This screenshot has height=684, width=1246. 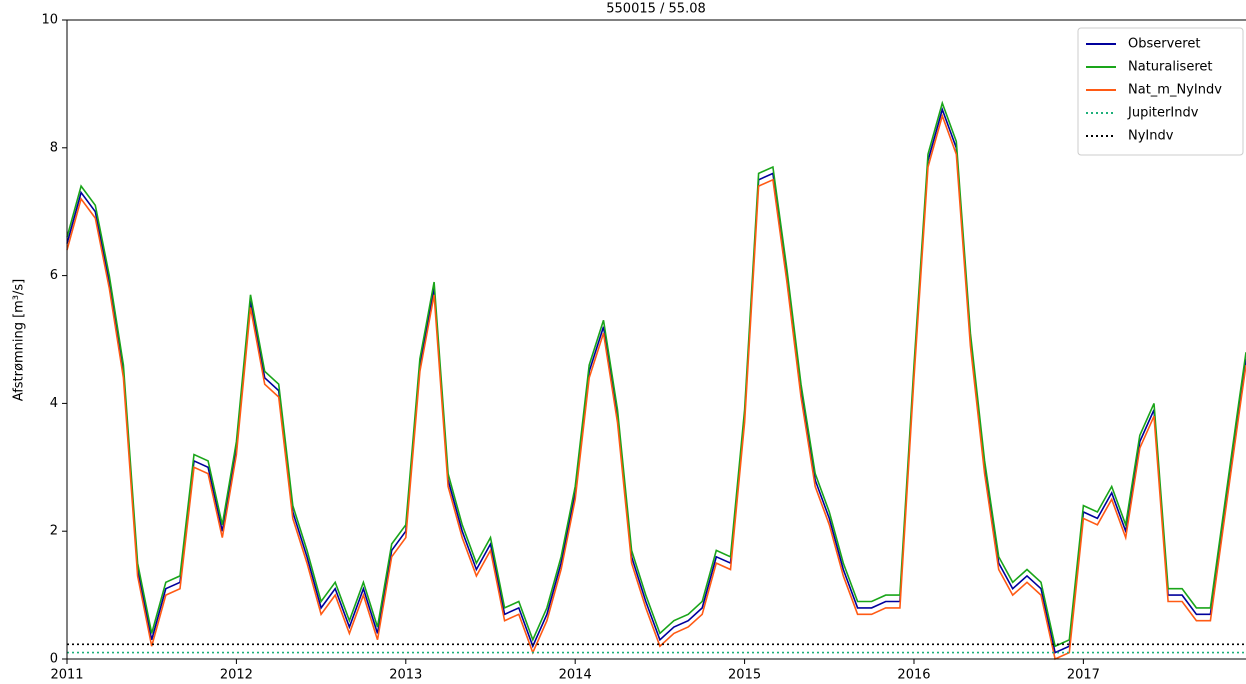 What do you see at coordinates (54, 403) in the screenshot?
I see `y-tick-label: 4` at bounding box center [54, 403].